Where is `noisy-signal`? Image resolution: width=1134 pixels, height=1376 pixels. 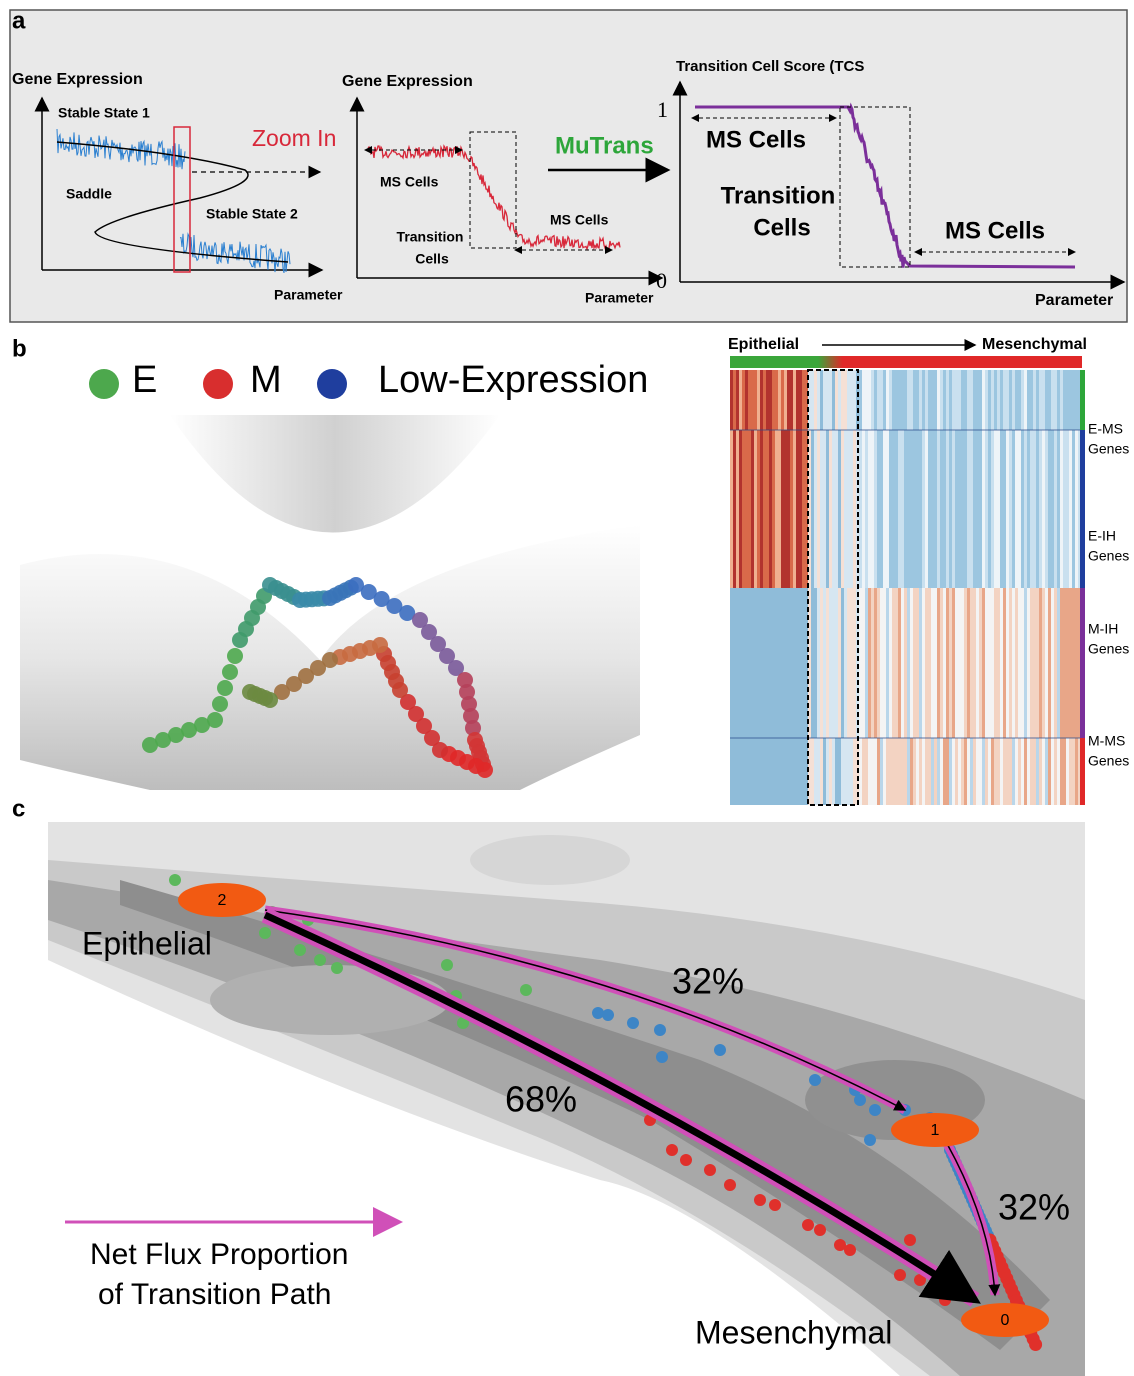 noisy-signal is located at coordinates (235, 253).